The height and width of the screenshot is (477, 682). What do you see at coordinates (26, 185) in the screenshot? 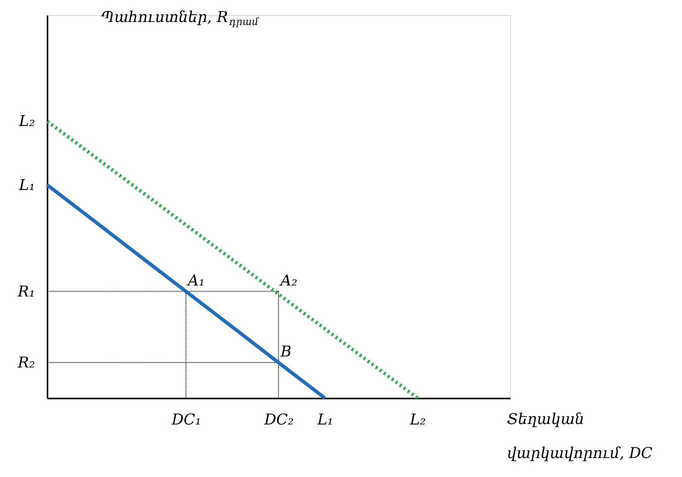
I see `series-label: L₁` at bounding box center [26, 185].